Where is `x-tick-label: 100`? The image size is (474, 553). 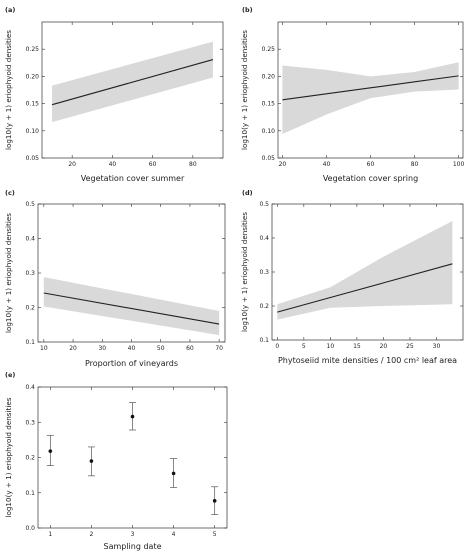 x-tick-label: 100 is located at coordinates (459, 164).